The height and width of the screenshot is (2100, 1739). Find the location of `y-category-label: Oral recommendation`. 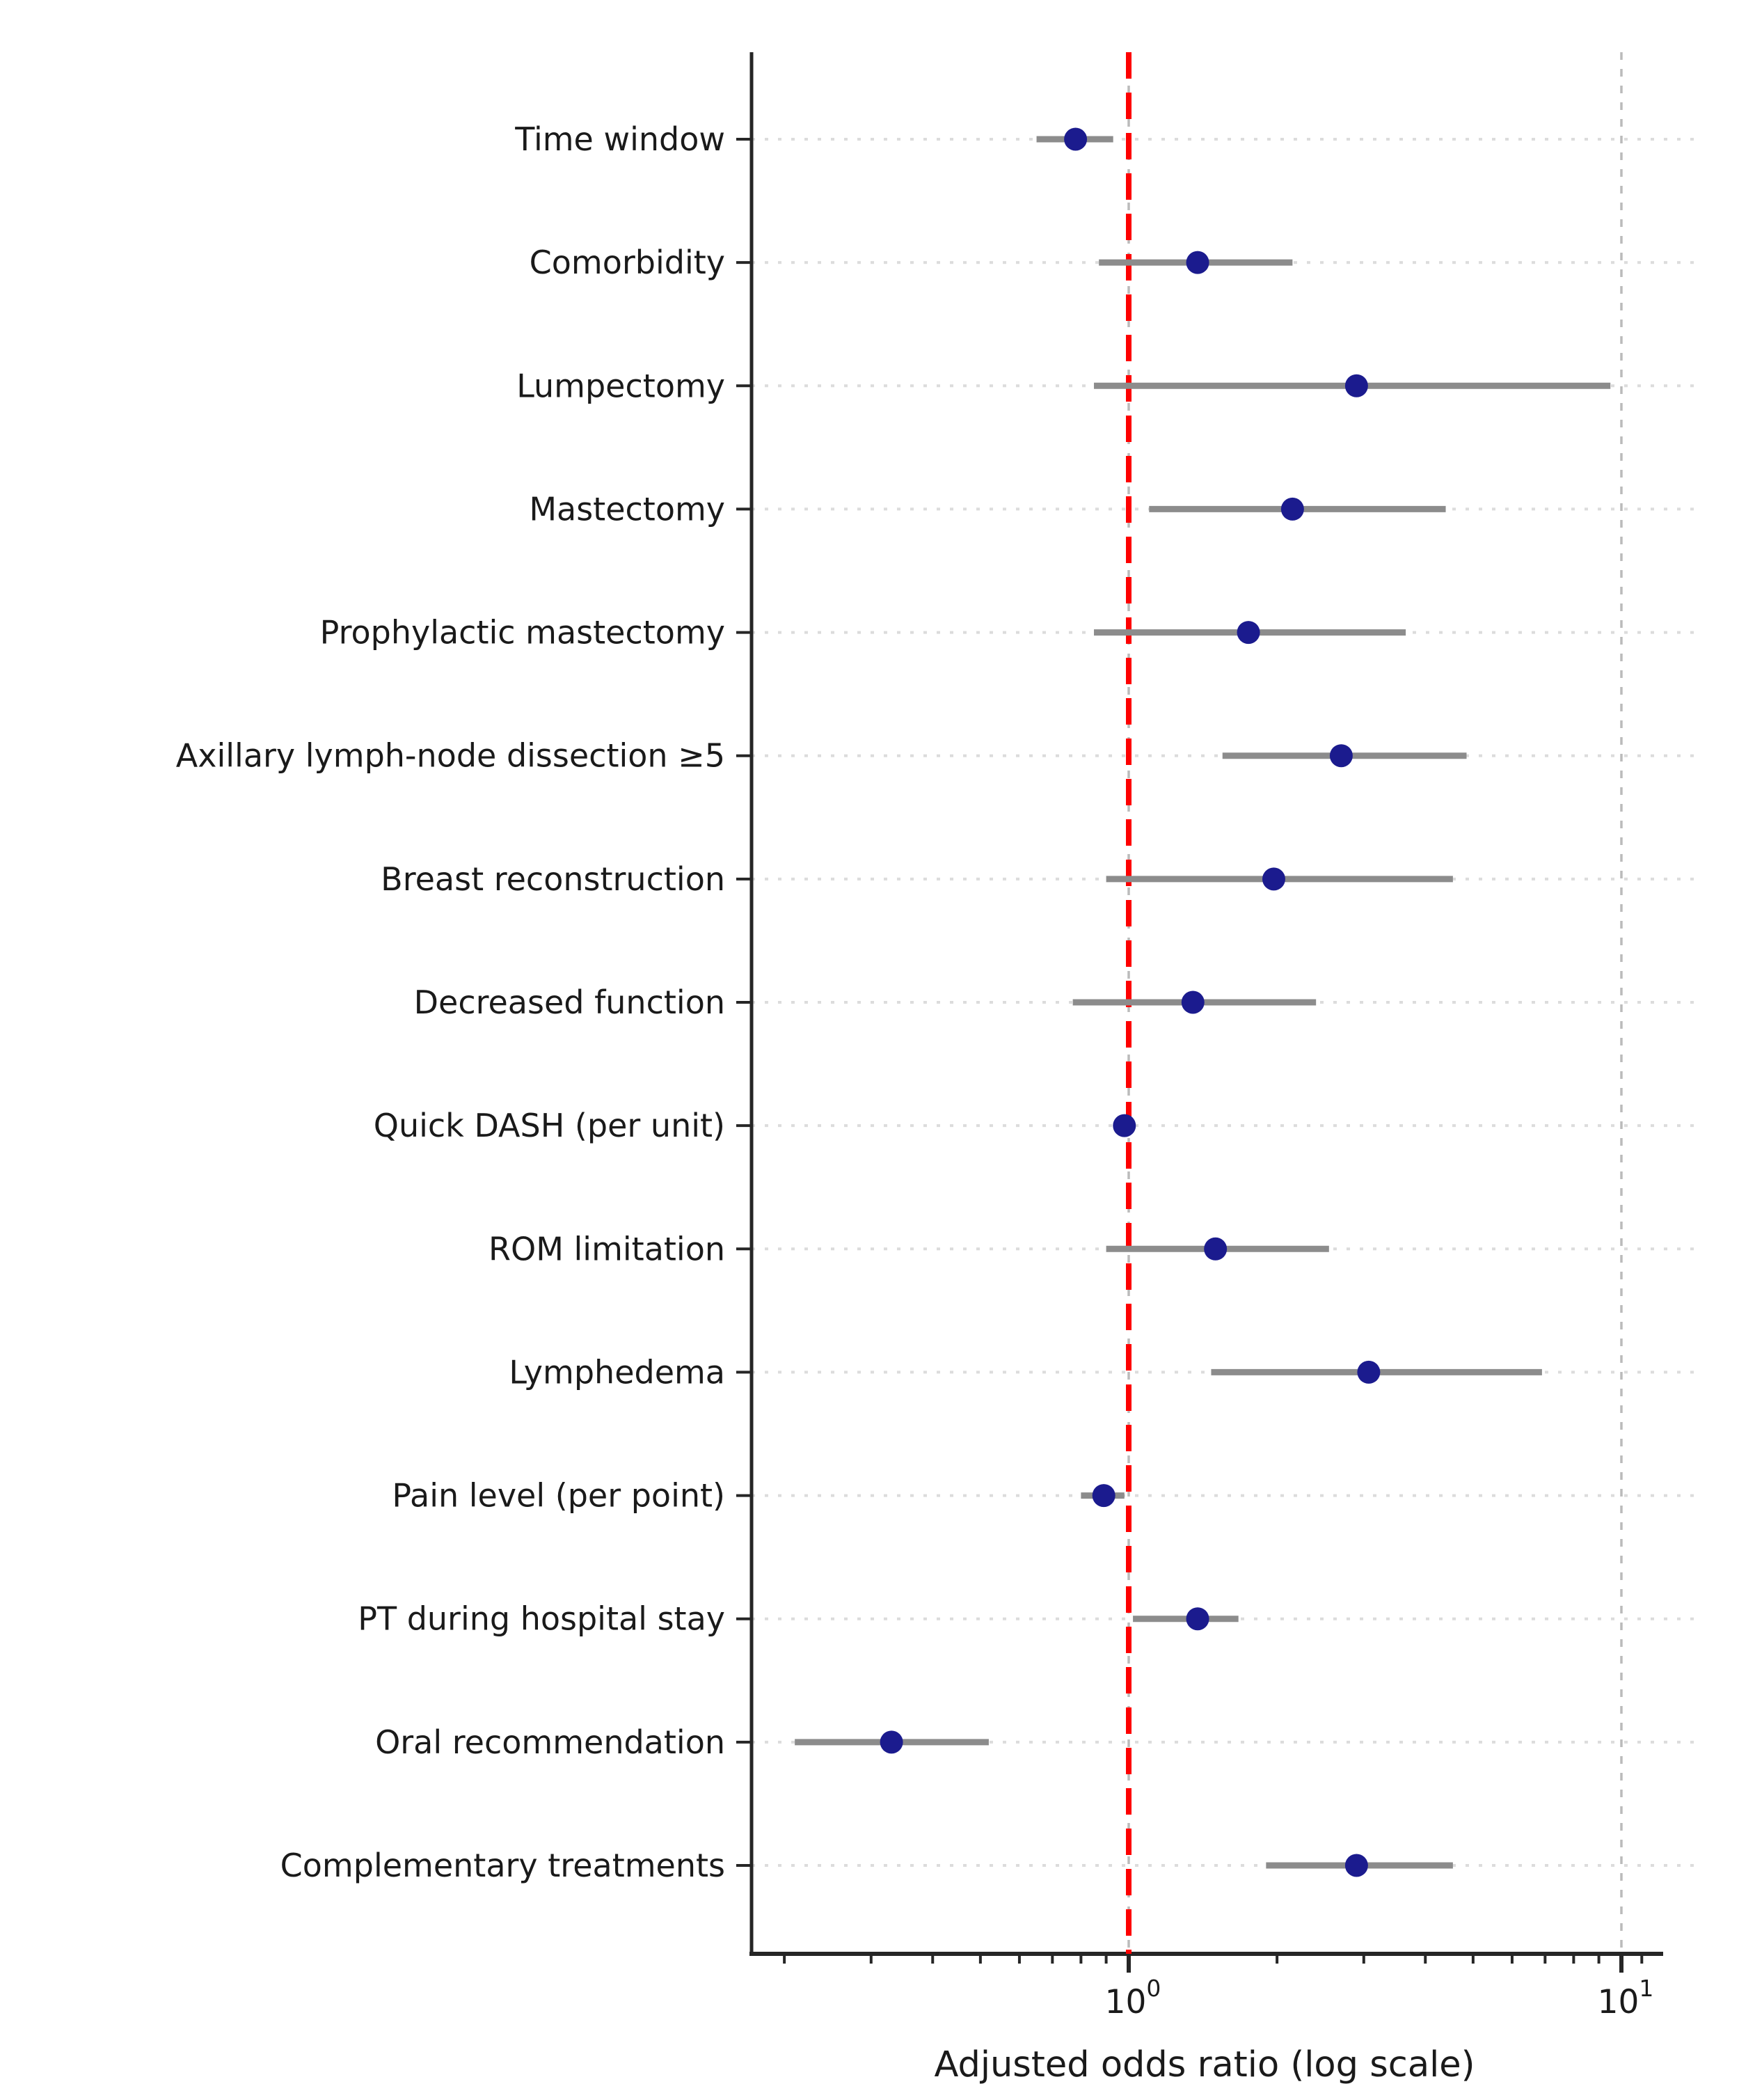

y-category-label: Oral recommendation is located at coordinates (550, 1742).